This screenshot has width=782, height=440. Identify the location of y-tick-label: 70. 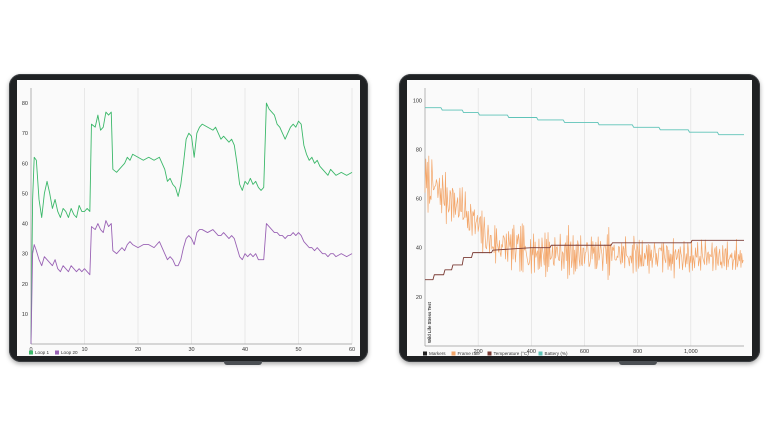
(25, 134).